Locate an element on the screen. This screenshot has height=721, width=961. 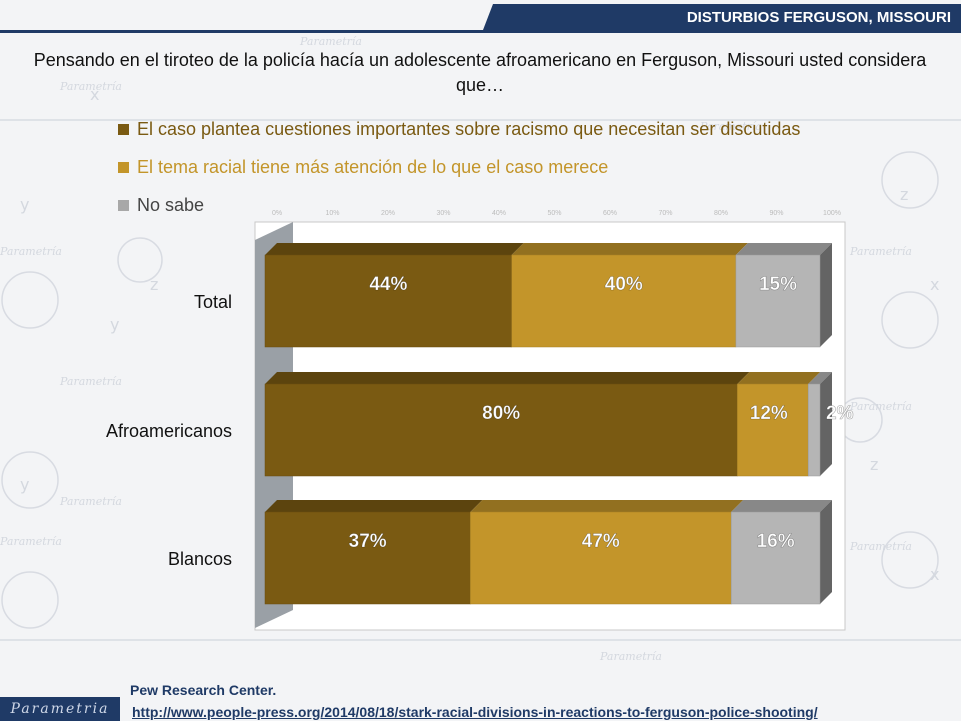
header-band: DISTURBIOS FERGUSON, MISSOURI is located at coordinates (480, 16).